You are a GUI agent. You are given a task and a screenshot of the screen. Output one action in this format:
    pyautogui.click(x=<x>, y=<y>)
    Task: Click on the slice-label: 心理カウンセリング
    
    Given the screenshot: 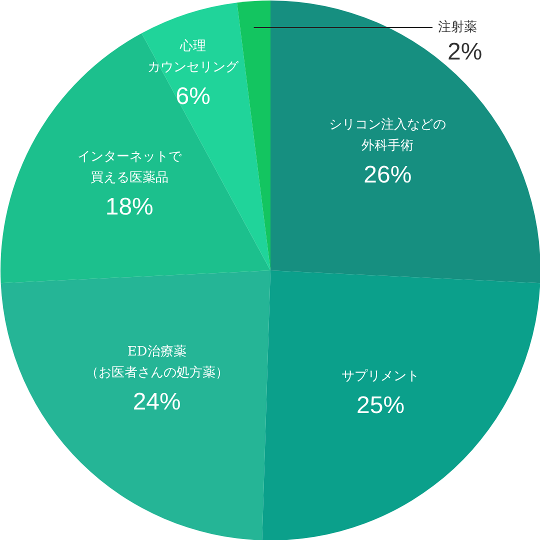 What is the action you would take?
    pyautogui.click(x=194, y=56)
    